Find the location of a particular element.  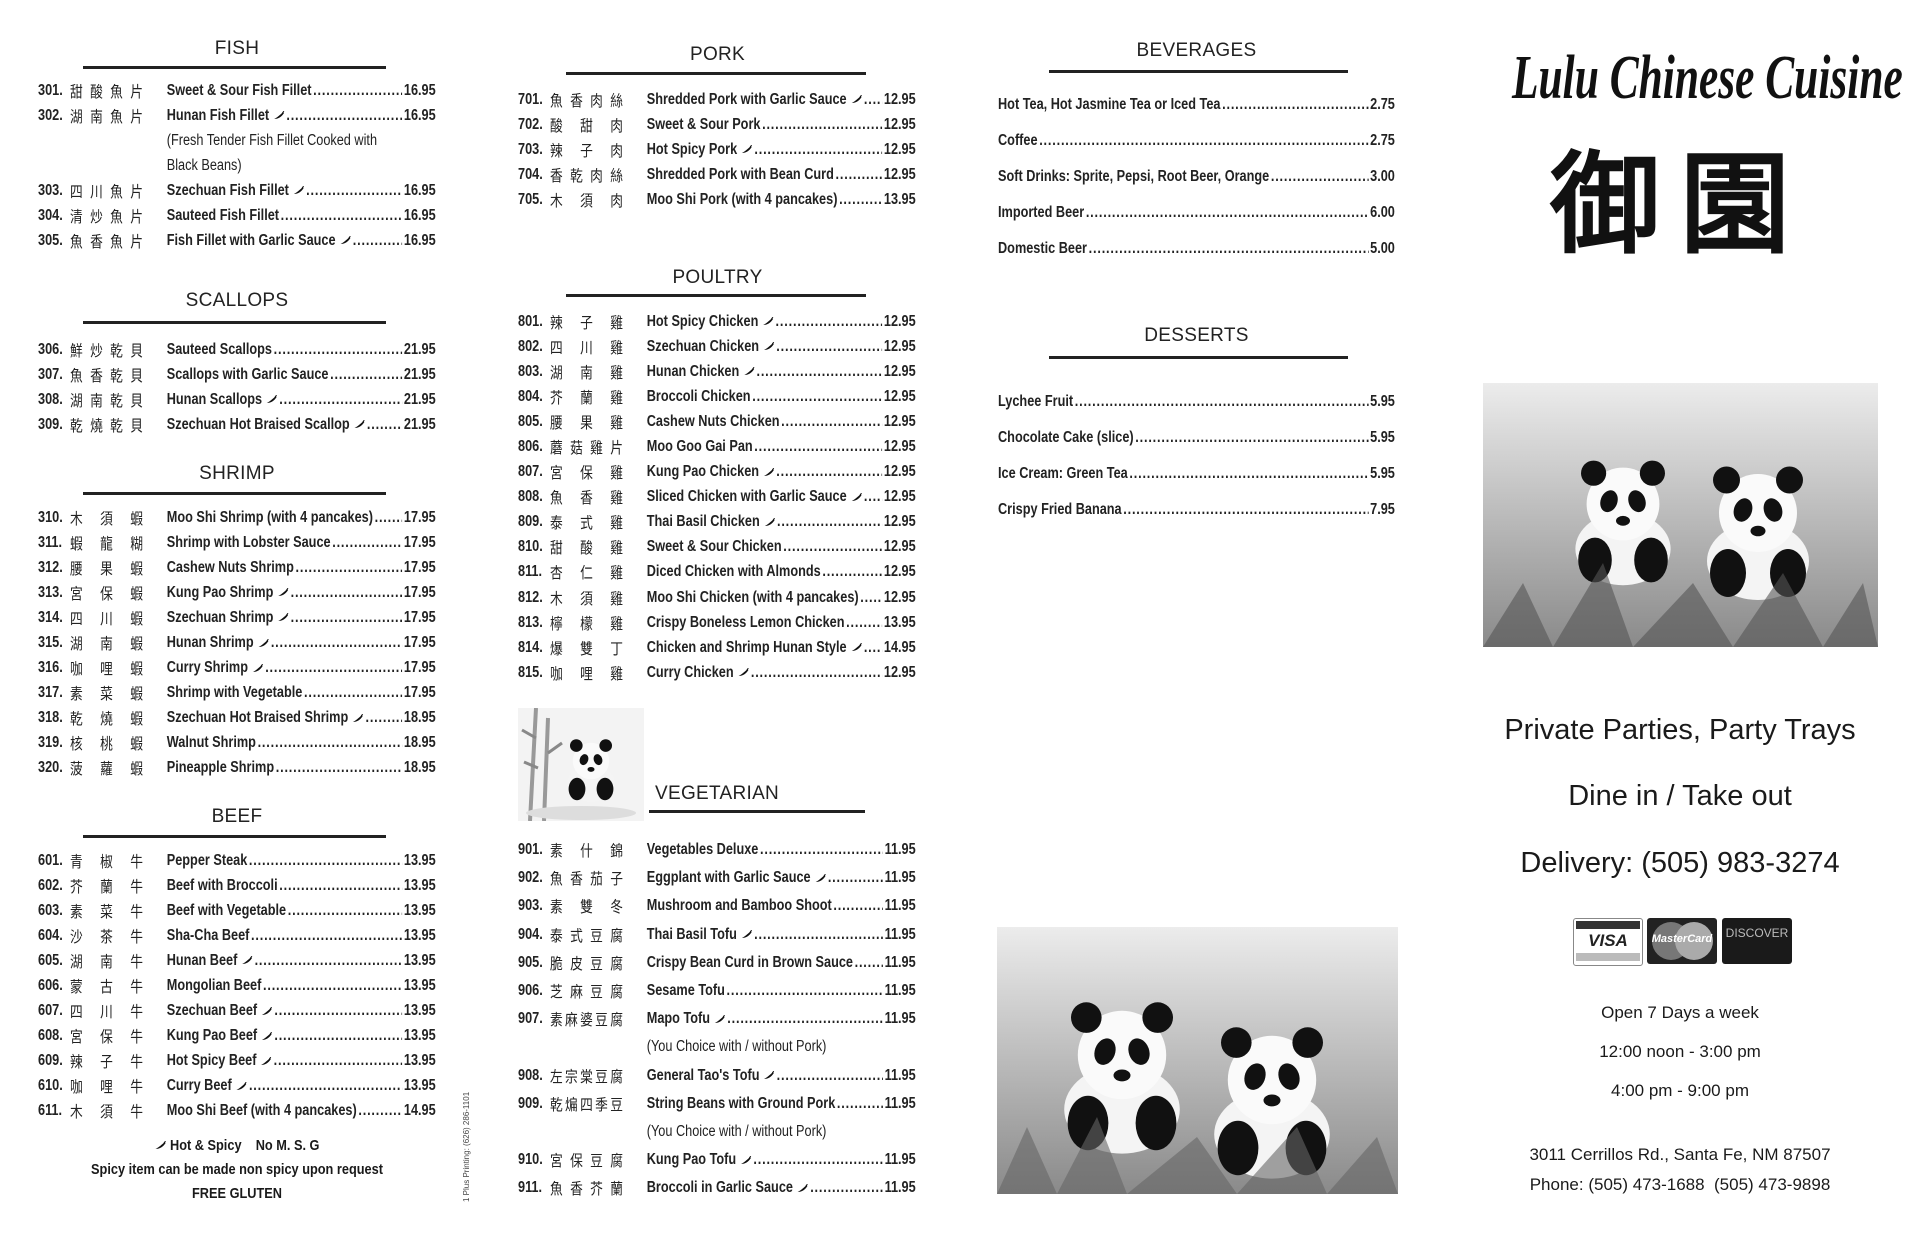

item-chinese-name: 辣子雞 is located at coordinates (586, 323).